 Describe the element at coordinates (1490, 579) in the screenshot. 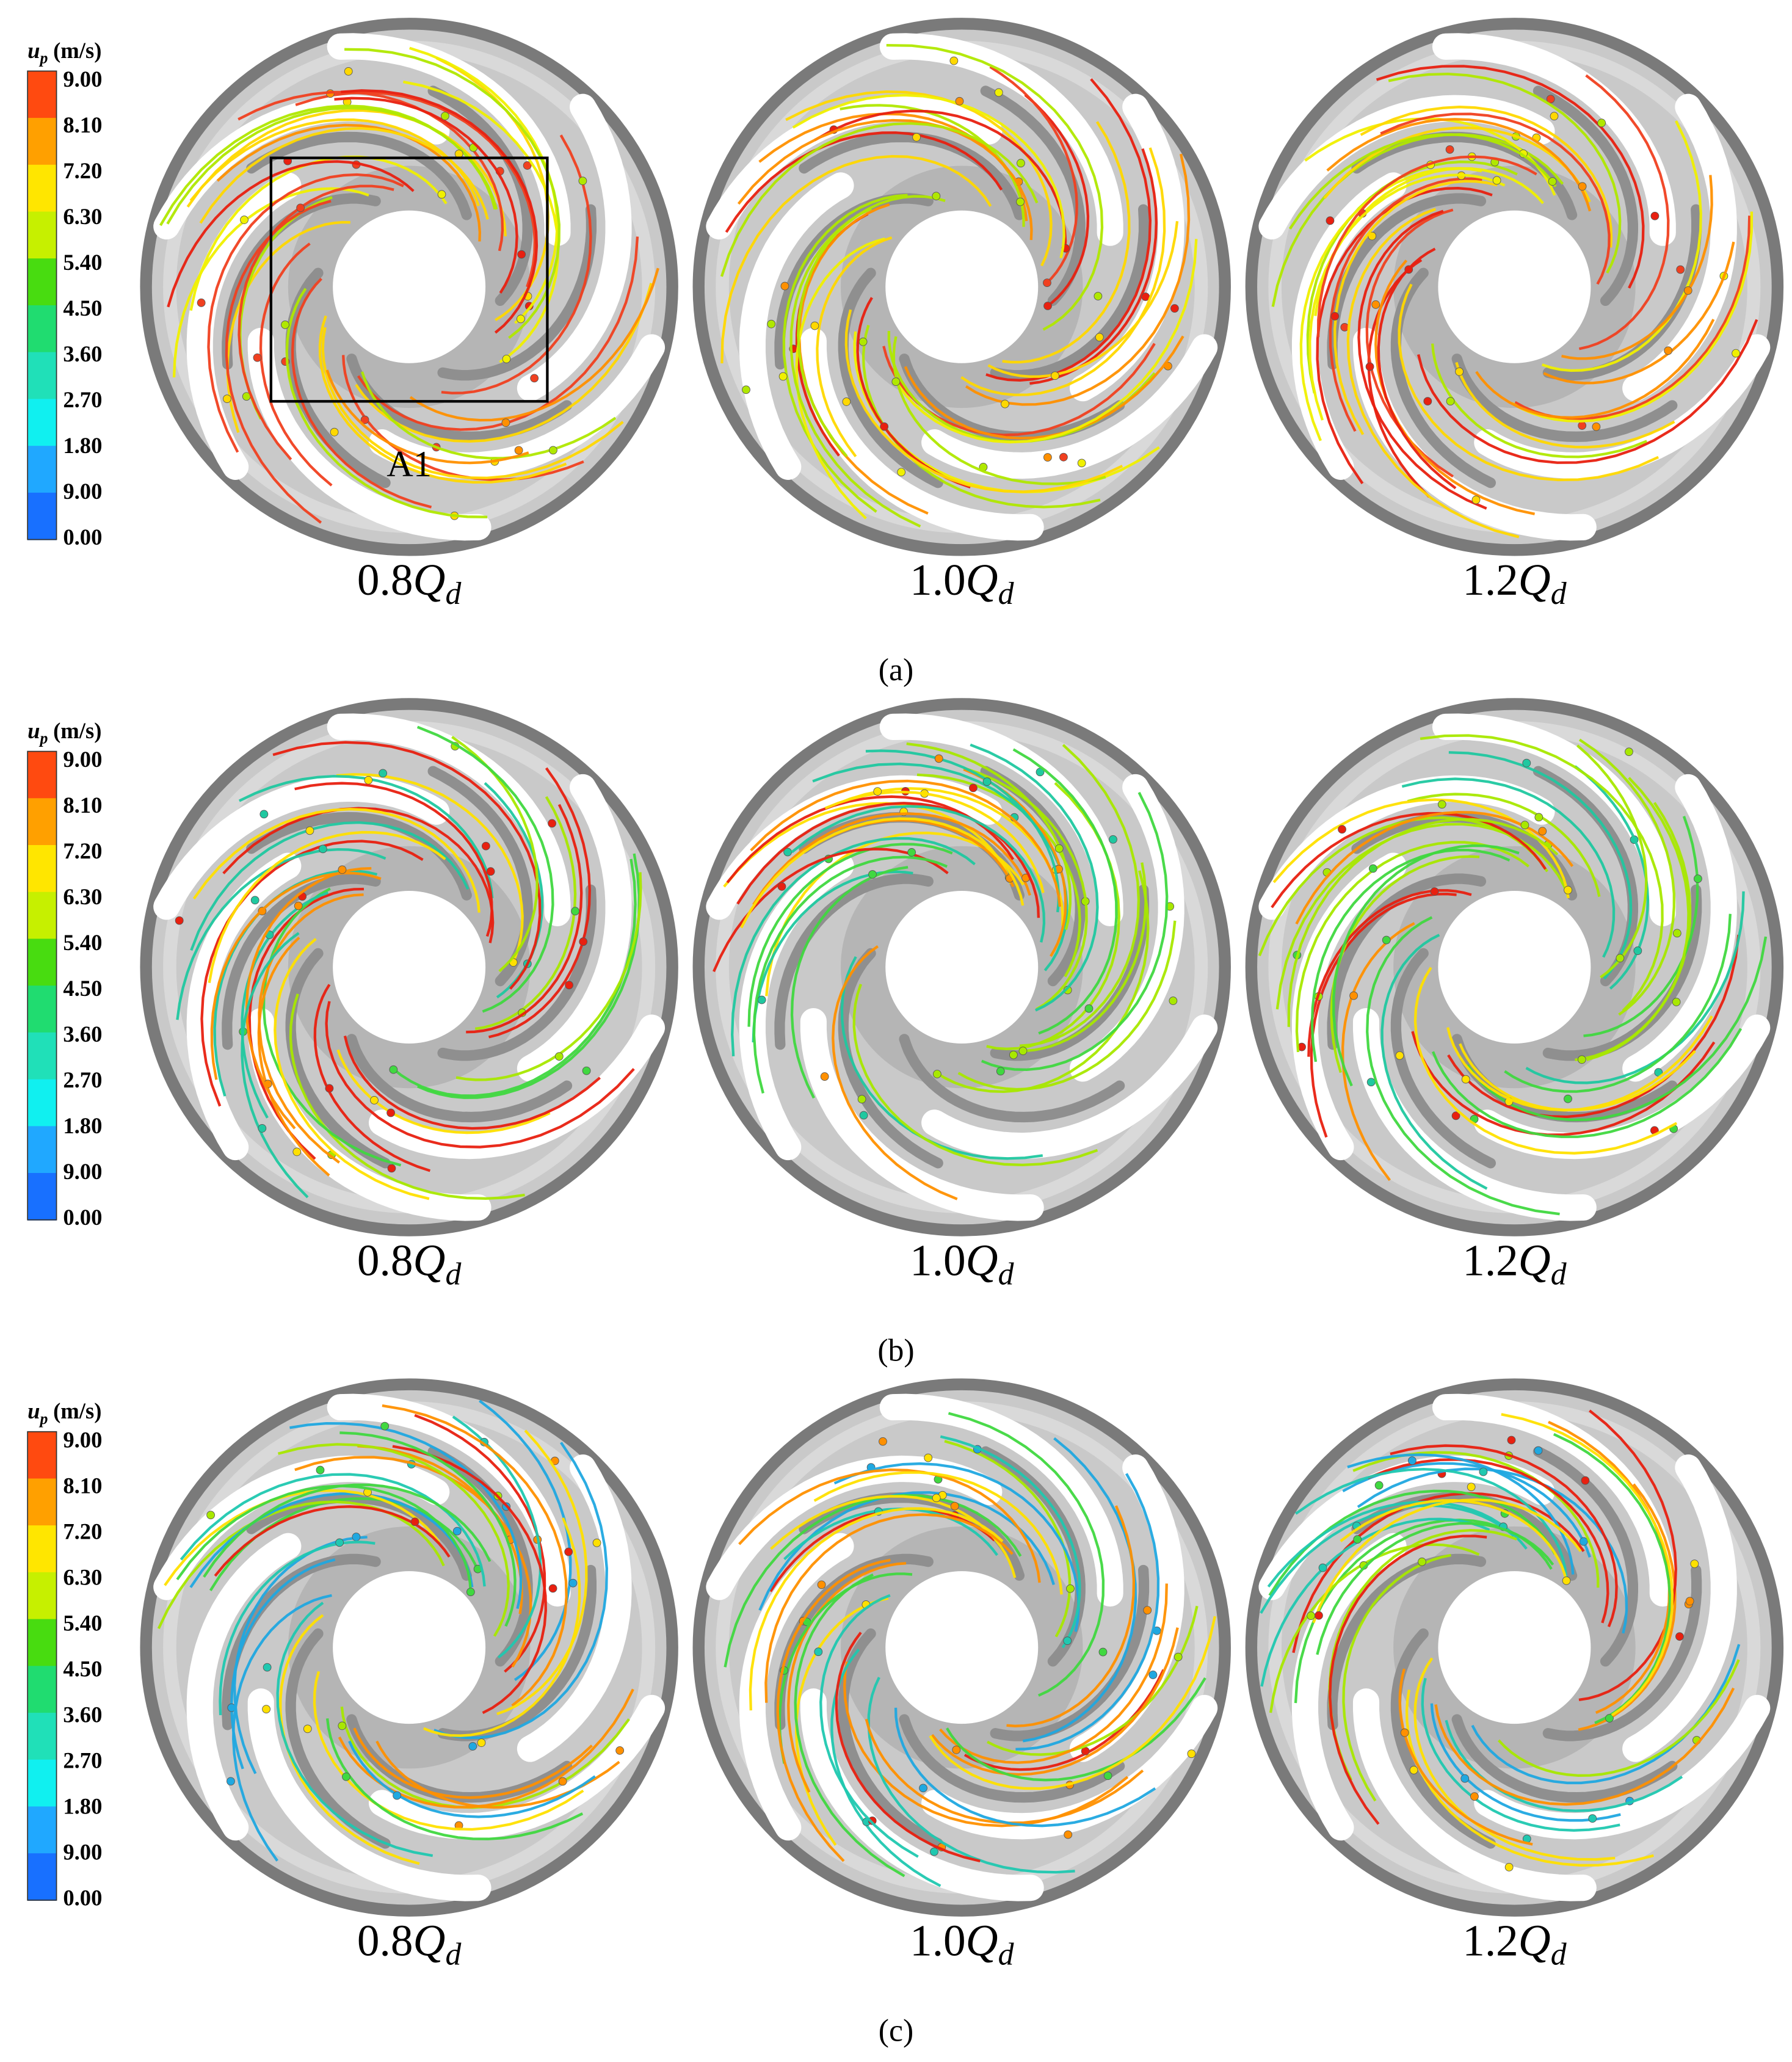

I see `case-number: 1.2` at that location.